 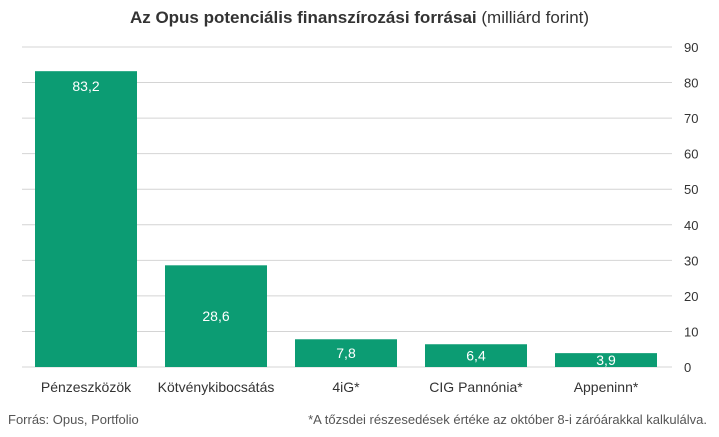 I want to click on y-tick-label: 90, so click(x=691, y=47).